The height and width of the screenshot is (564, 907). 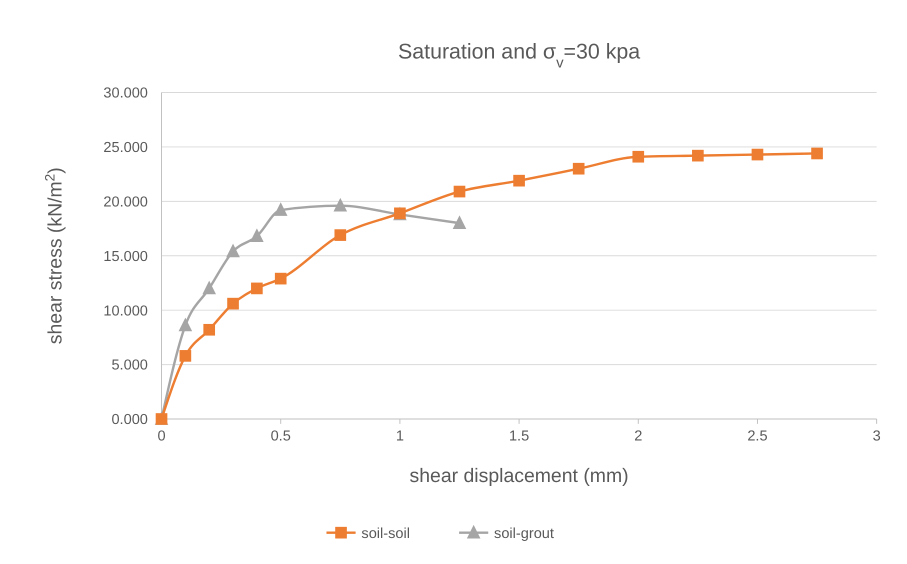 I want to click on x-tick-label: 2.5, so click(x=757, y=436).